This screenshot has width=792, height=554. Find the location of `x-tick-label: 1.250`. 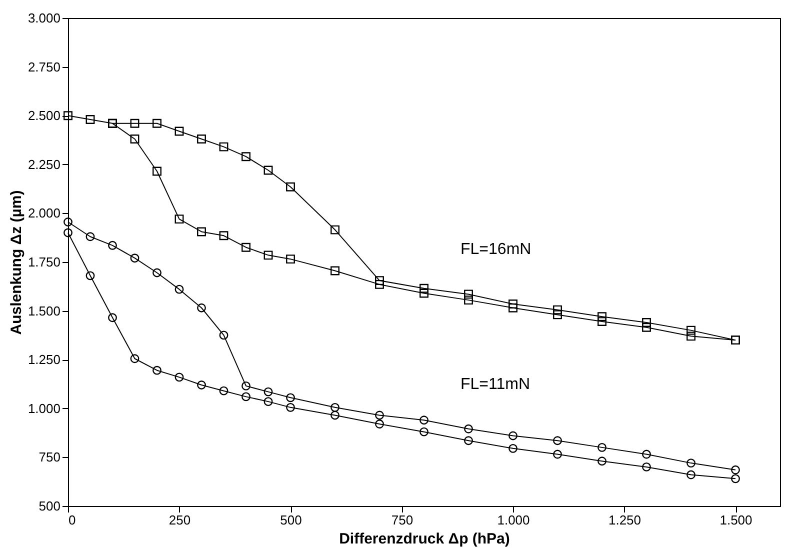

x-tick-label: 1.250 is located at coordinates (625, 520).